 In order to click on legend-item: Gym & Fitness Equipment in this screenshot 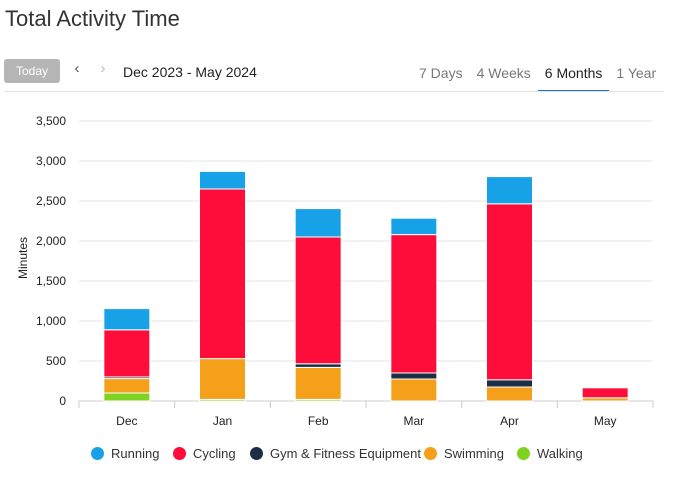, I will do `click(335, 453)`.